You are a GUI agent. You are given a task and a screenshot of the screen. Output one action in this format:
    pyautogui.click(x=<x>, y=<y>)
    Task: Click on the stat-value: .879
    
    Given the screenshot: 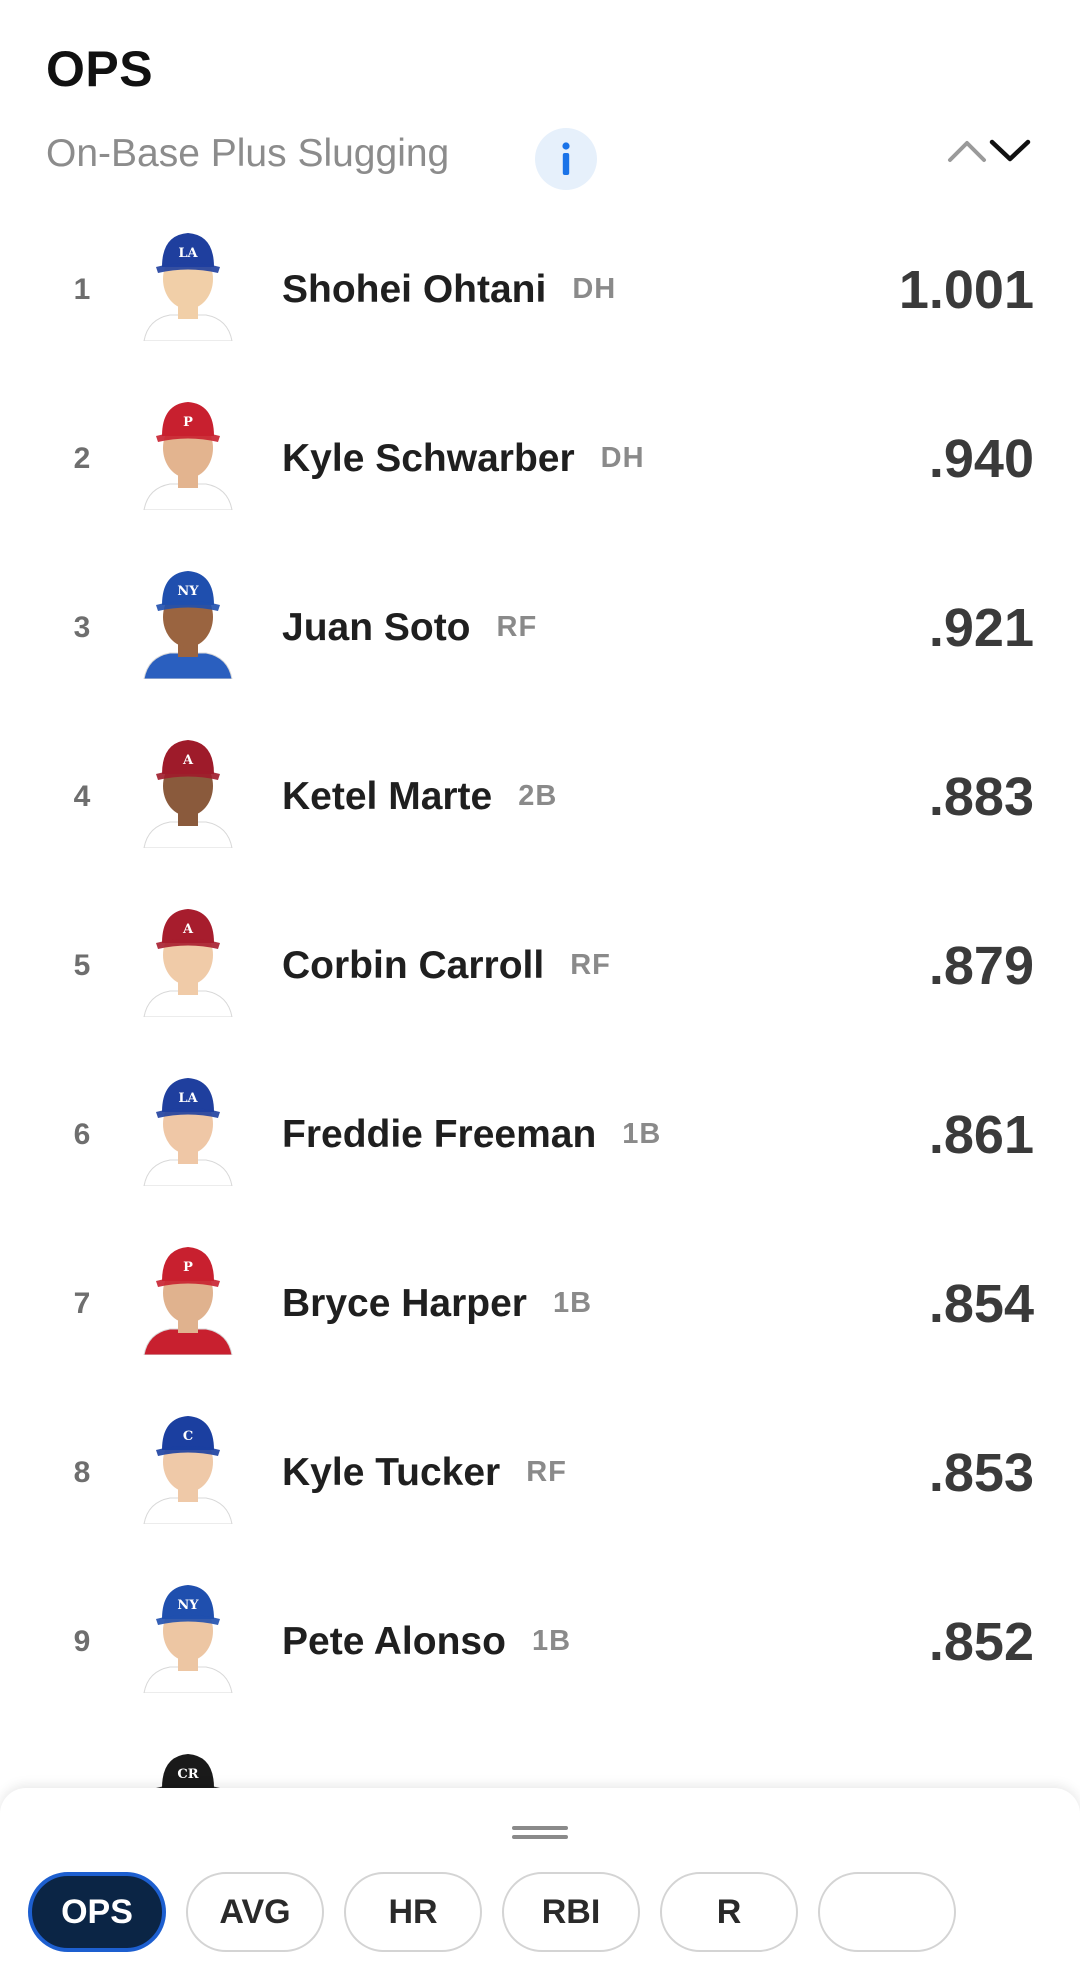 What is the action you would take?
    pyautogui.click(x=981, y=965)
    